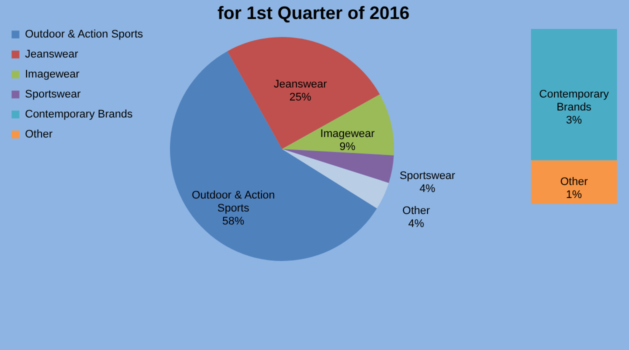  Describe the element at coordinates (52, 54) in the screenshot. I see `legend-label: Jeanswear` at that location.